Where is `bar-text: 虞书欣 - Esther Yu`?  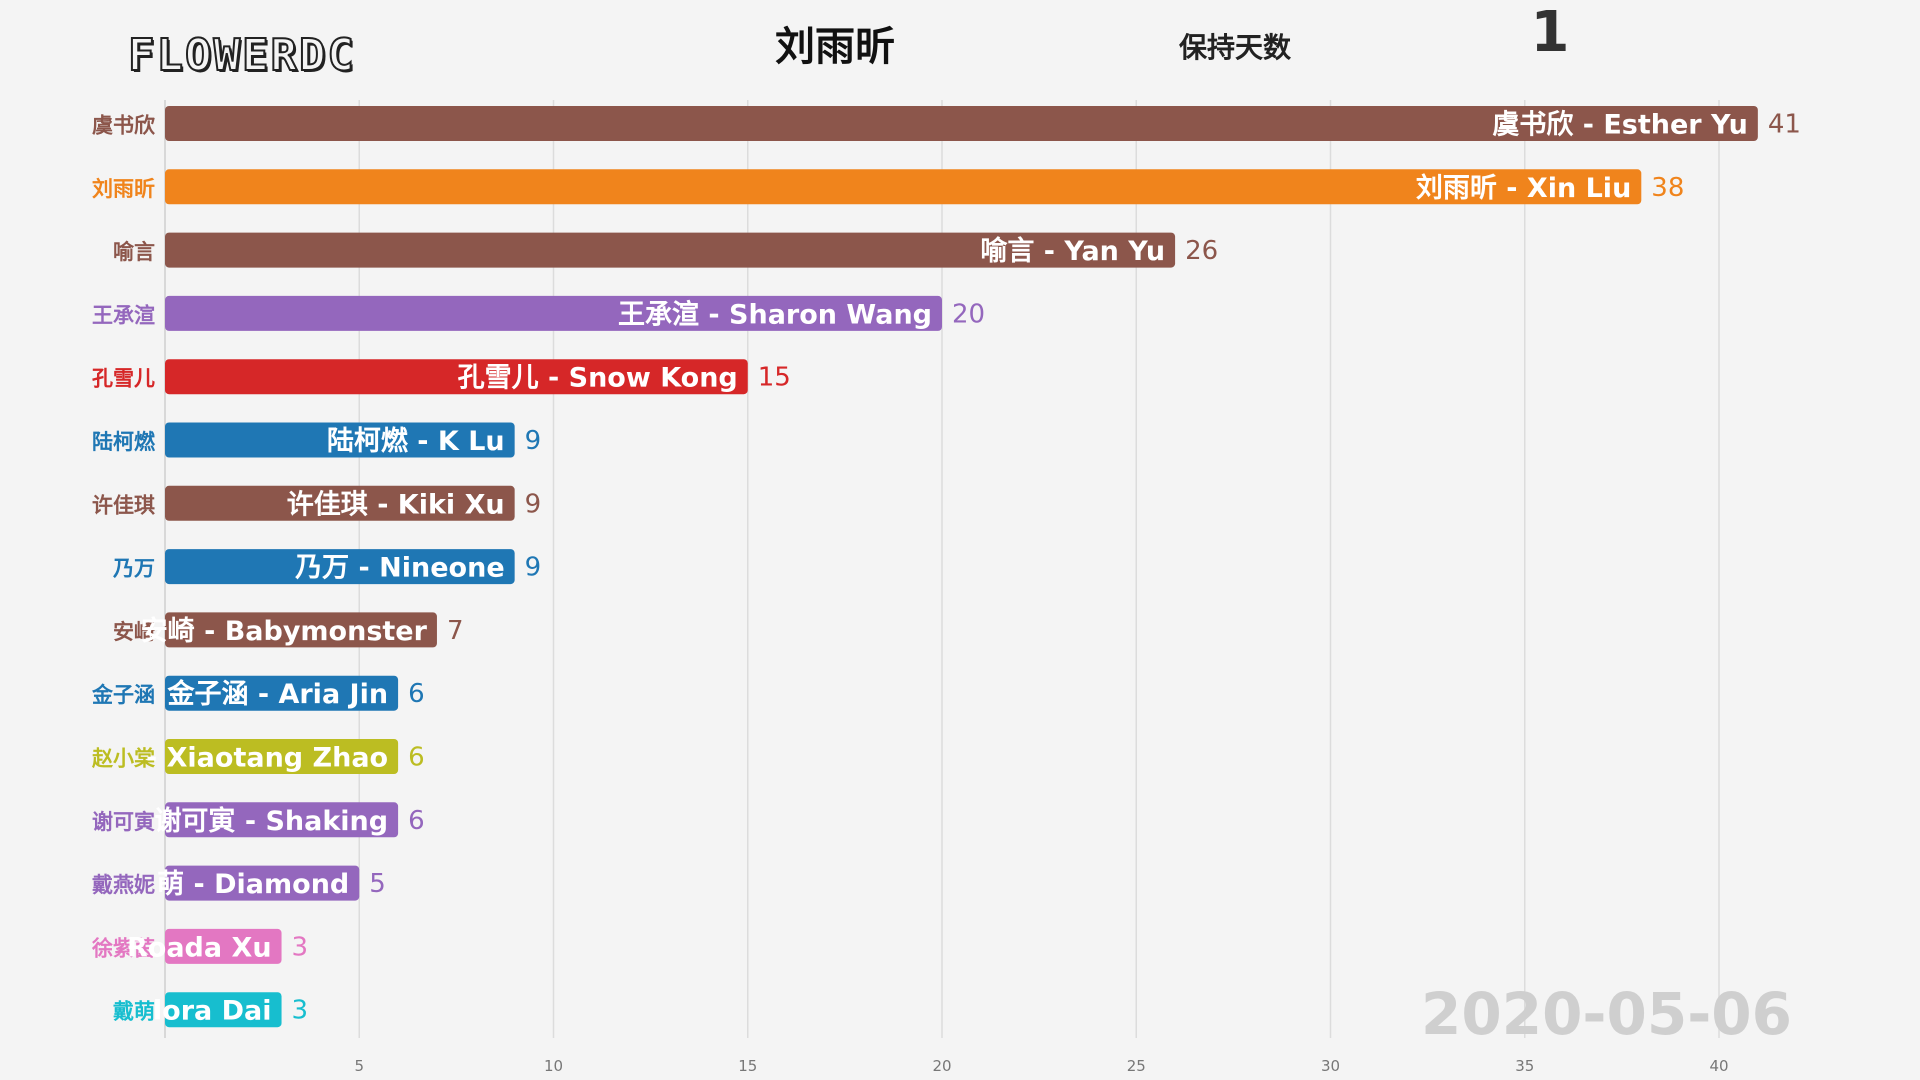
bar-text: 虞书欣 - Esther Yu is located at coordinates (1620, 125).